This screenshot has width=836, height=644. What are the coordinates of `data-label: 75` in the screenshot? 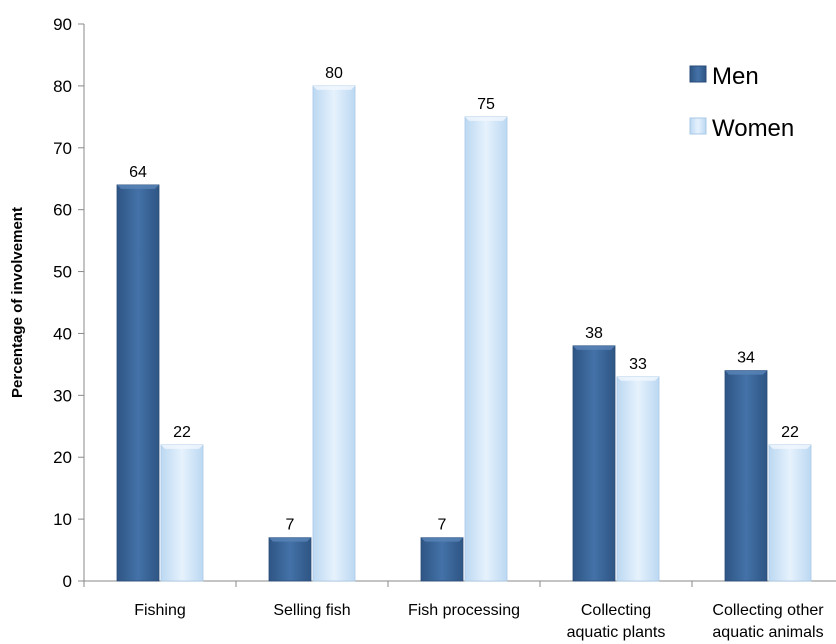 It's located at (486, 104).